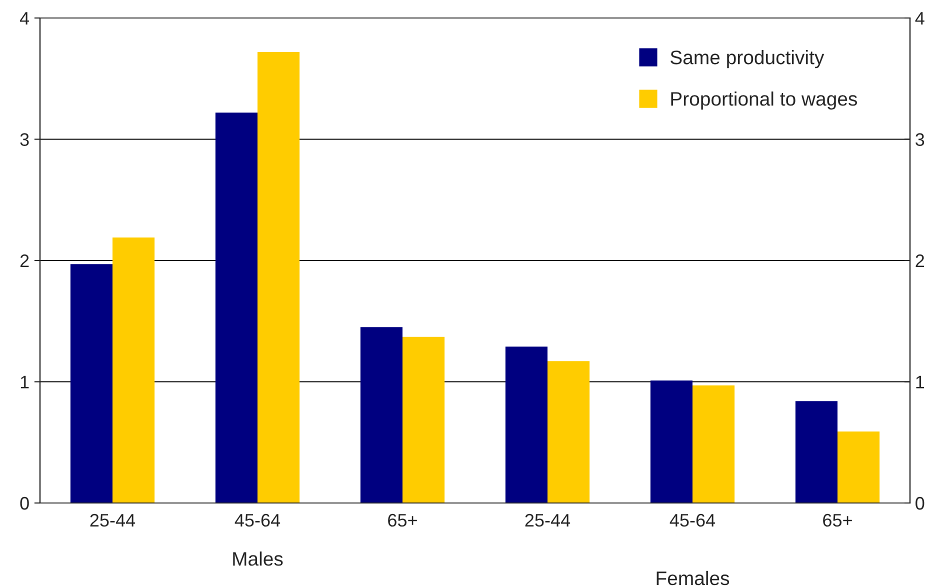 The image size is (949, 587). Describe the element at coordinates (764, 101) in the screenshot. I see `legend-label: Proportional to wages` at that location.